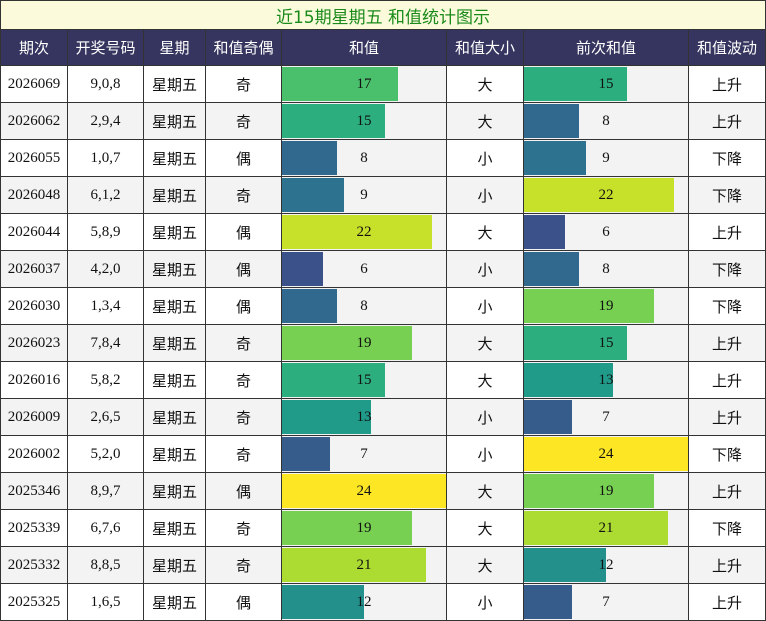  Describe the element at coordinates (364, 84) in the screenshot. I see `value-cell: 17` at that location.